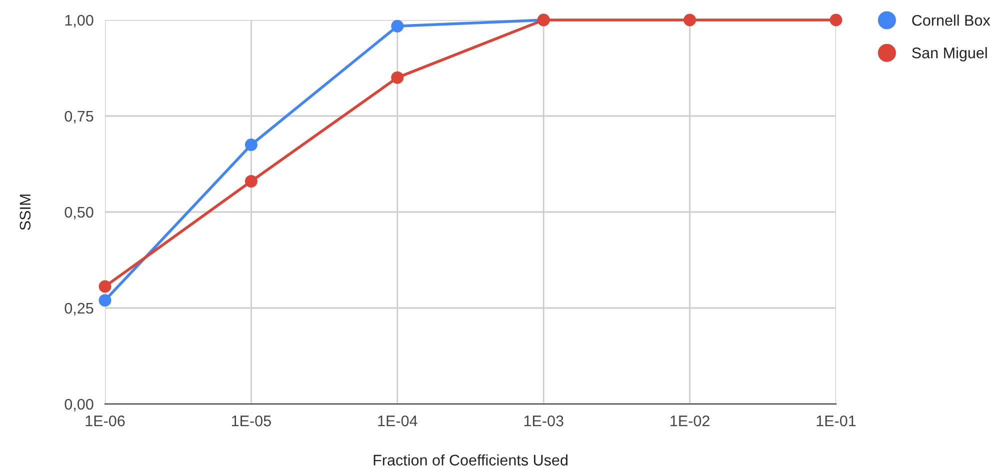  What do you see at coordinates (79, 21) in the screenshot?
I see `y-tick-label: 1,00` at bounding box center [79, 21].